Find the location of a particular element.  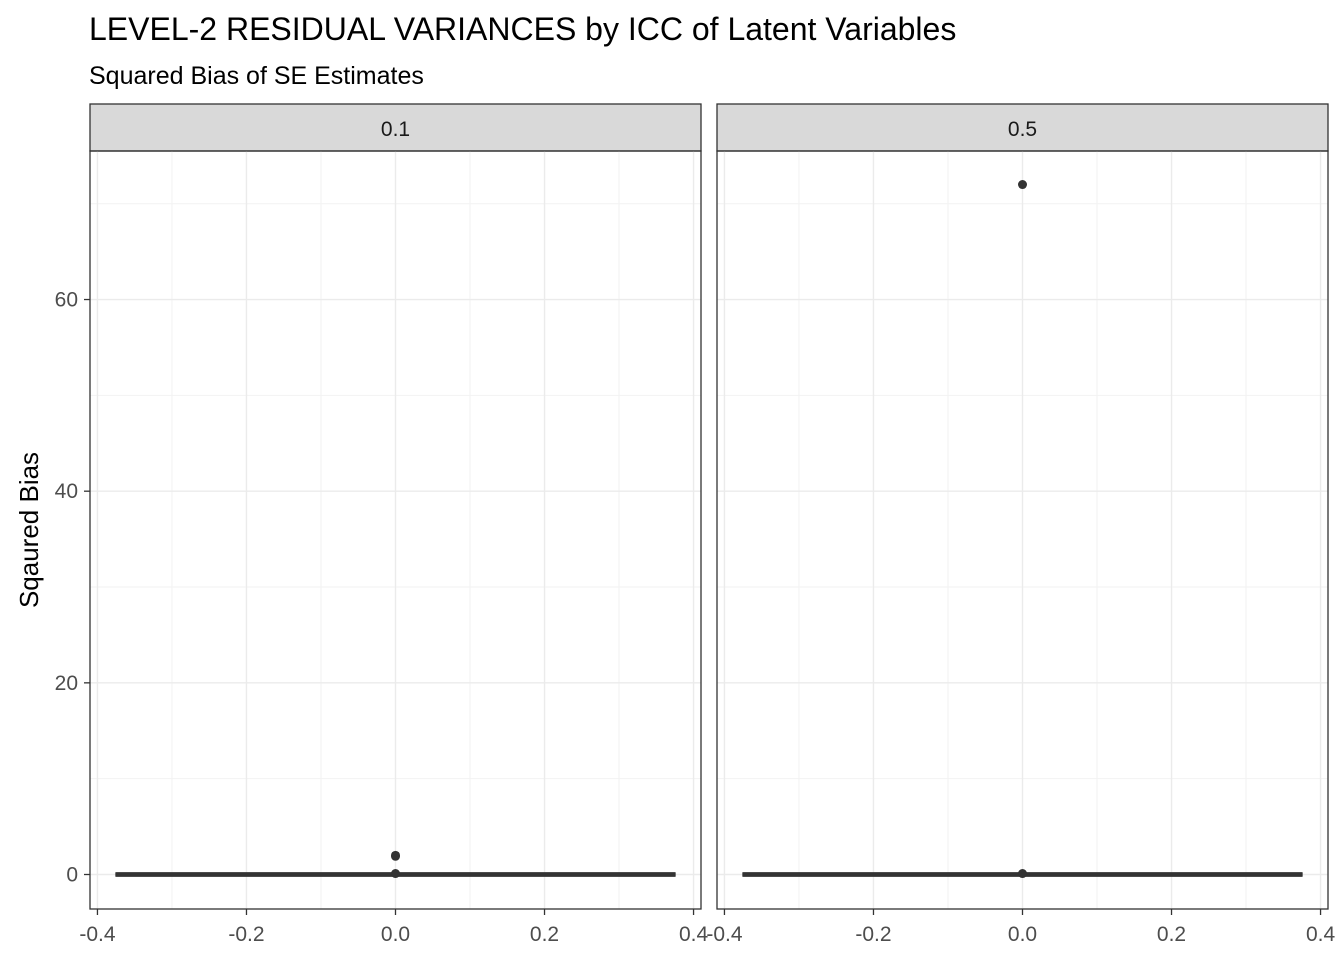

facet-strip-label: 0.5 is located at coordinates (1022, 129).